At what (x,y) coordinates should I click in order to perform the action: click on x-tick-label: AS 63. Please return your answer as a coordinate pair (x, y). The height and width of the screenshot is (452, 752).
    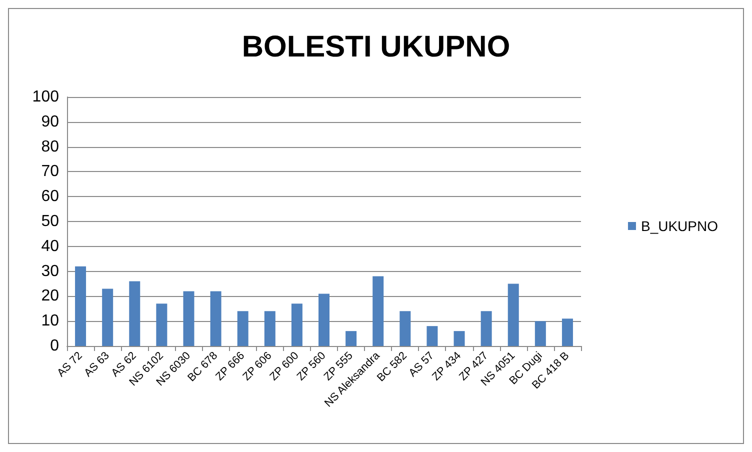
    Looking at the image, I should click on (97, 365).